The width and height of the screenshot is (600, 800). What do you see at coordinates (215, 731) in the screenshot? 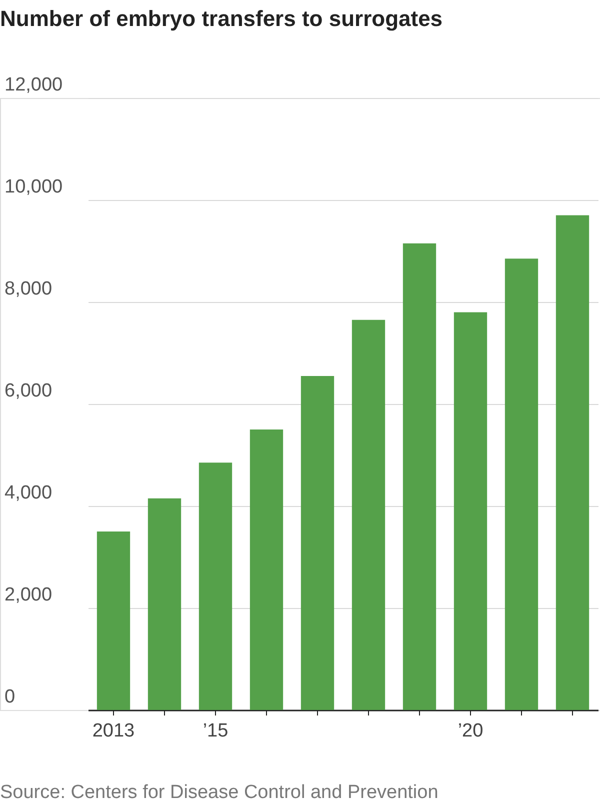
I see `x-tick-label: ’15` at bounding box center [215, 731].